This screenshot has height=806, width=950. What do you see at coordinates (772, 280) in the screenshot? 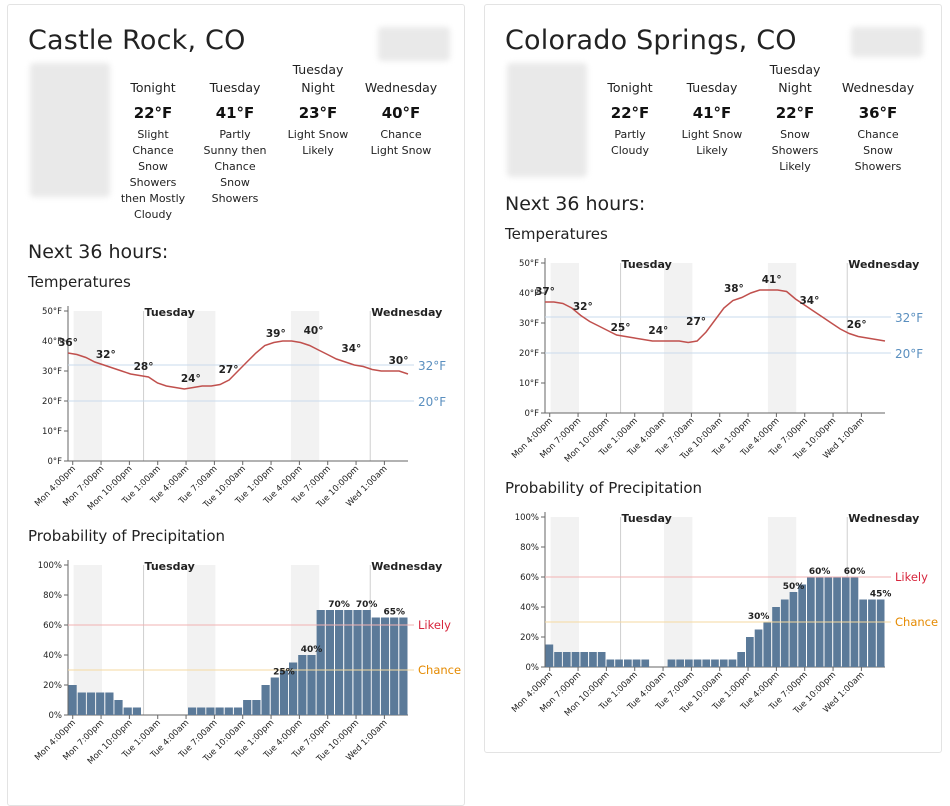
I see `temperature-value-label: 41°` at bounding box center [772, 280].